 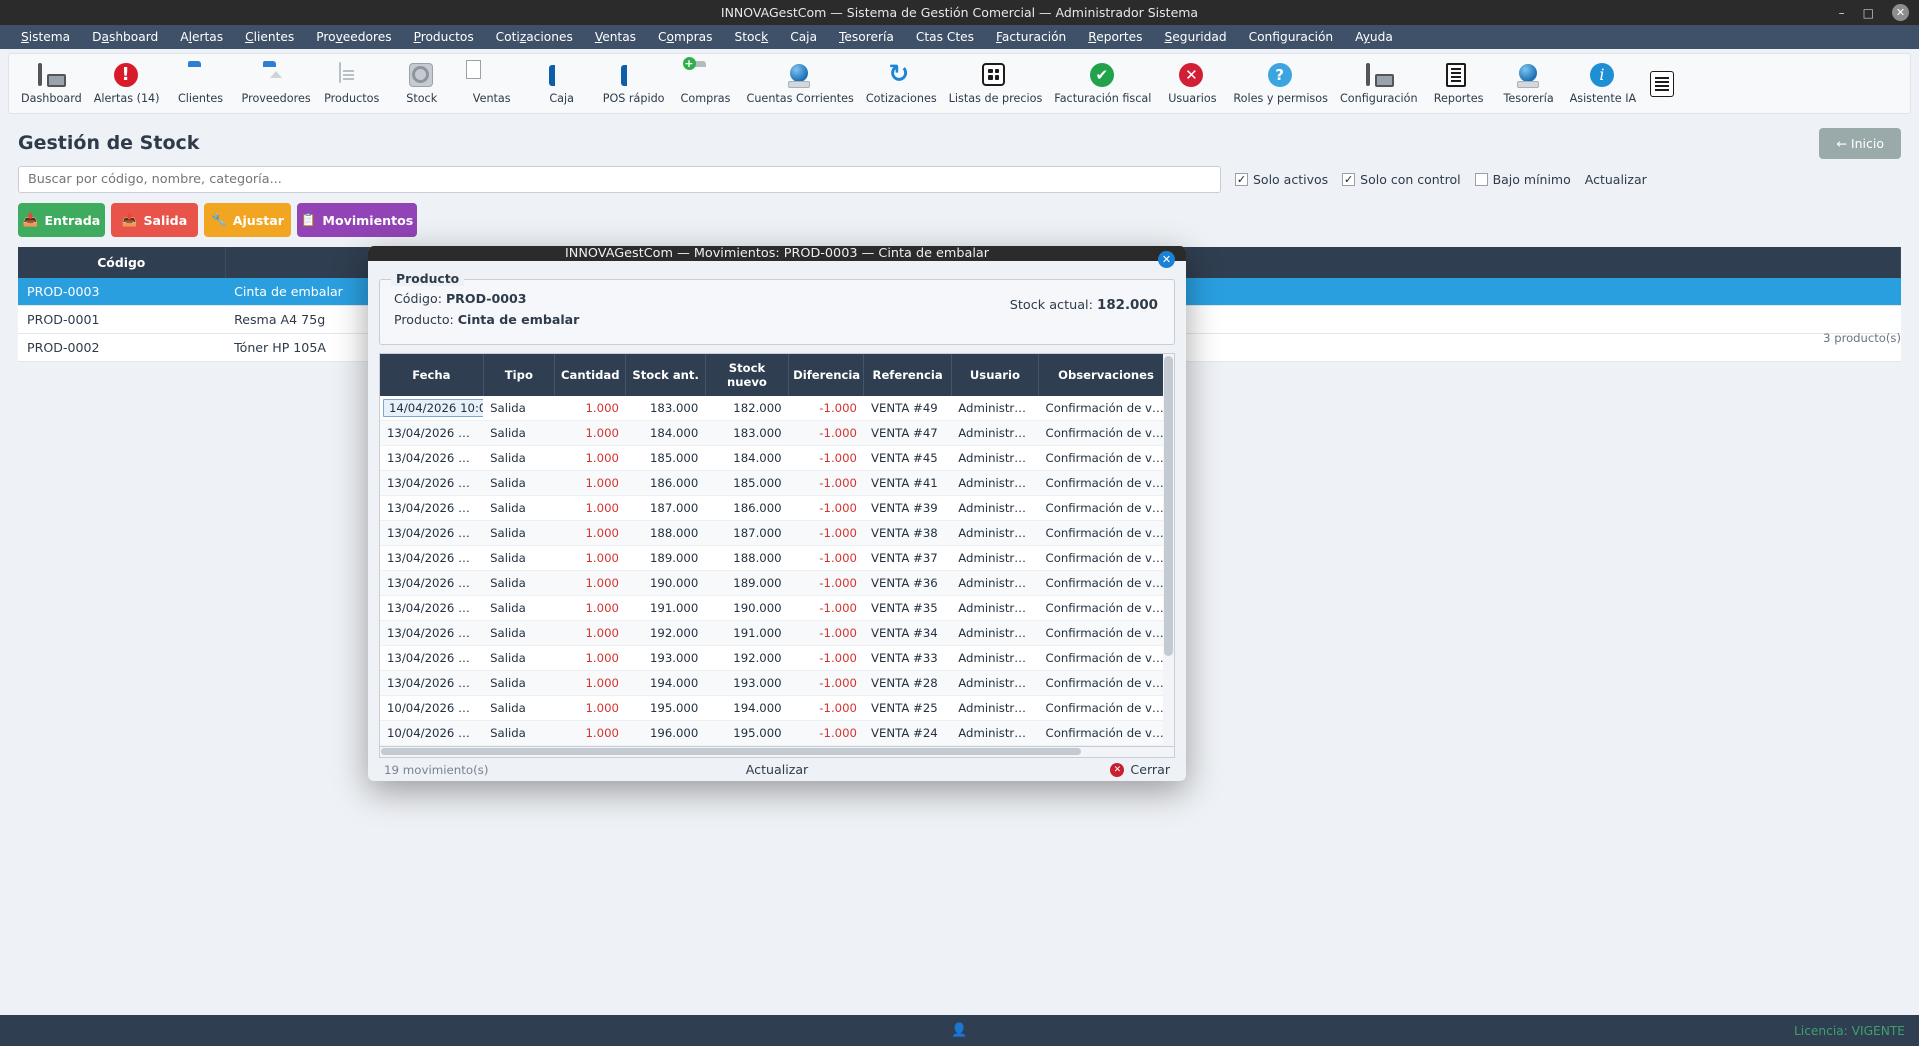 I want to click on horizontal-scroll-thumb, so click(x=731, y=751).